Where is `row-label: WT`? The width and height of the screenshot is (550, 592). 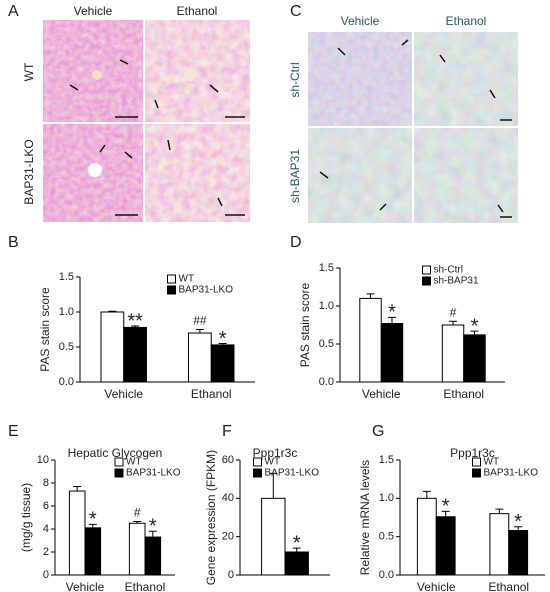 row-label: WT is located at coordinates (29, 71).